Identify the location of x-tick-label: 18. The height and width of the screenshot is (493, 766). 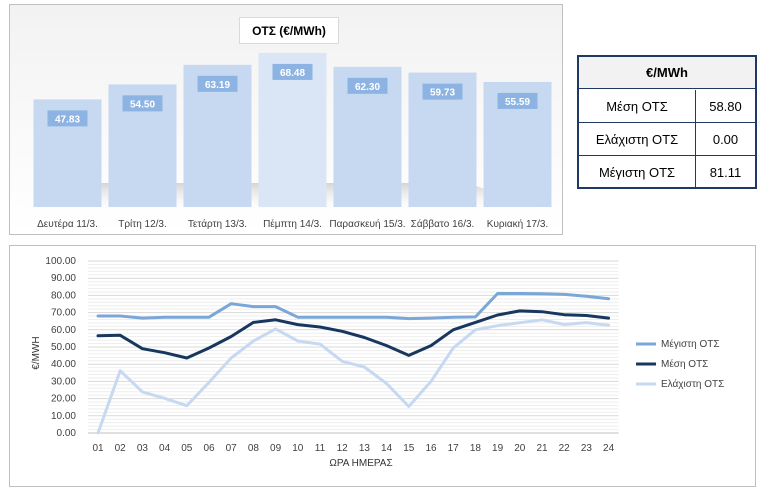
(476, 448).